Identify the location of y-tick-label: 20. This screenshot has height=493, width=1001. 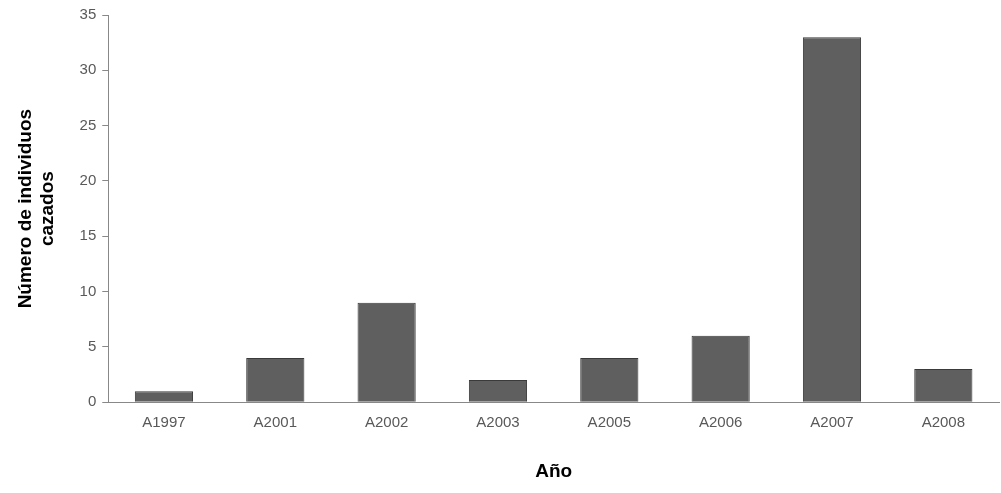
(88, 180).